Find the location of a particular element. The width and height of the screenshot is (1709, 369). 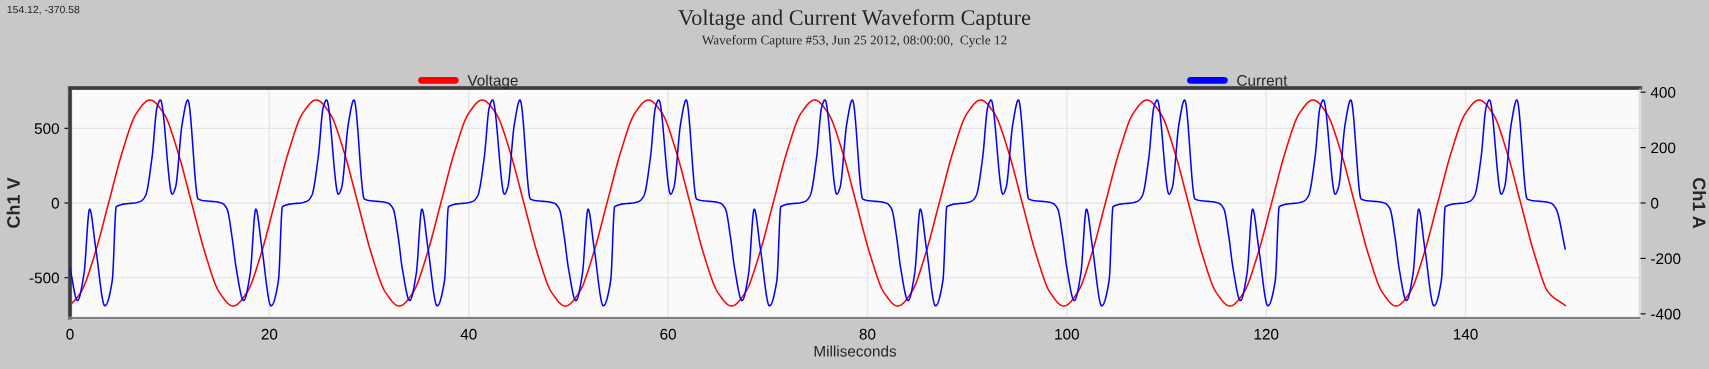

x-tick-label: 80 is located at coordinates (867, 334).